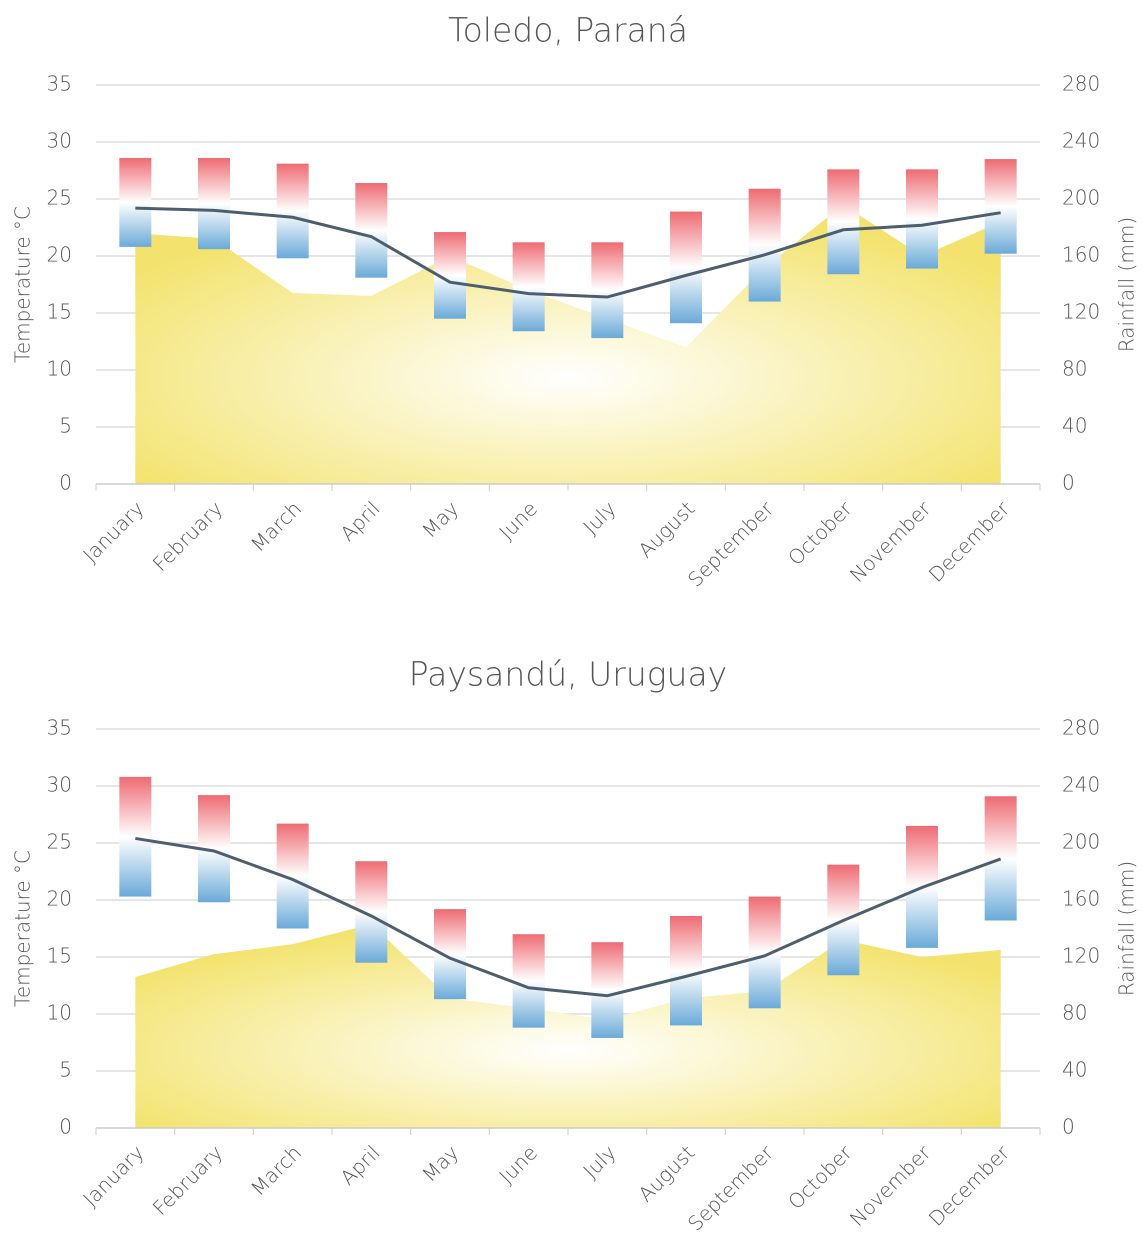  Describe the element at coordinates (568, 30) in the screenshot. I see `chart-title: Toledo, Paraná` at that location.